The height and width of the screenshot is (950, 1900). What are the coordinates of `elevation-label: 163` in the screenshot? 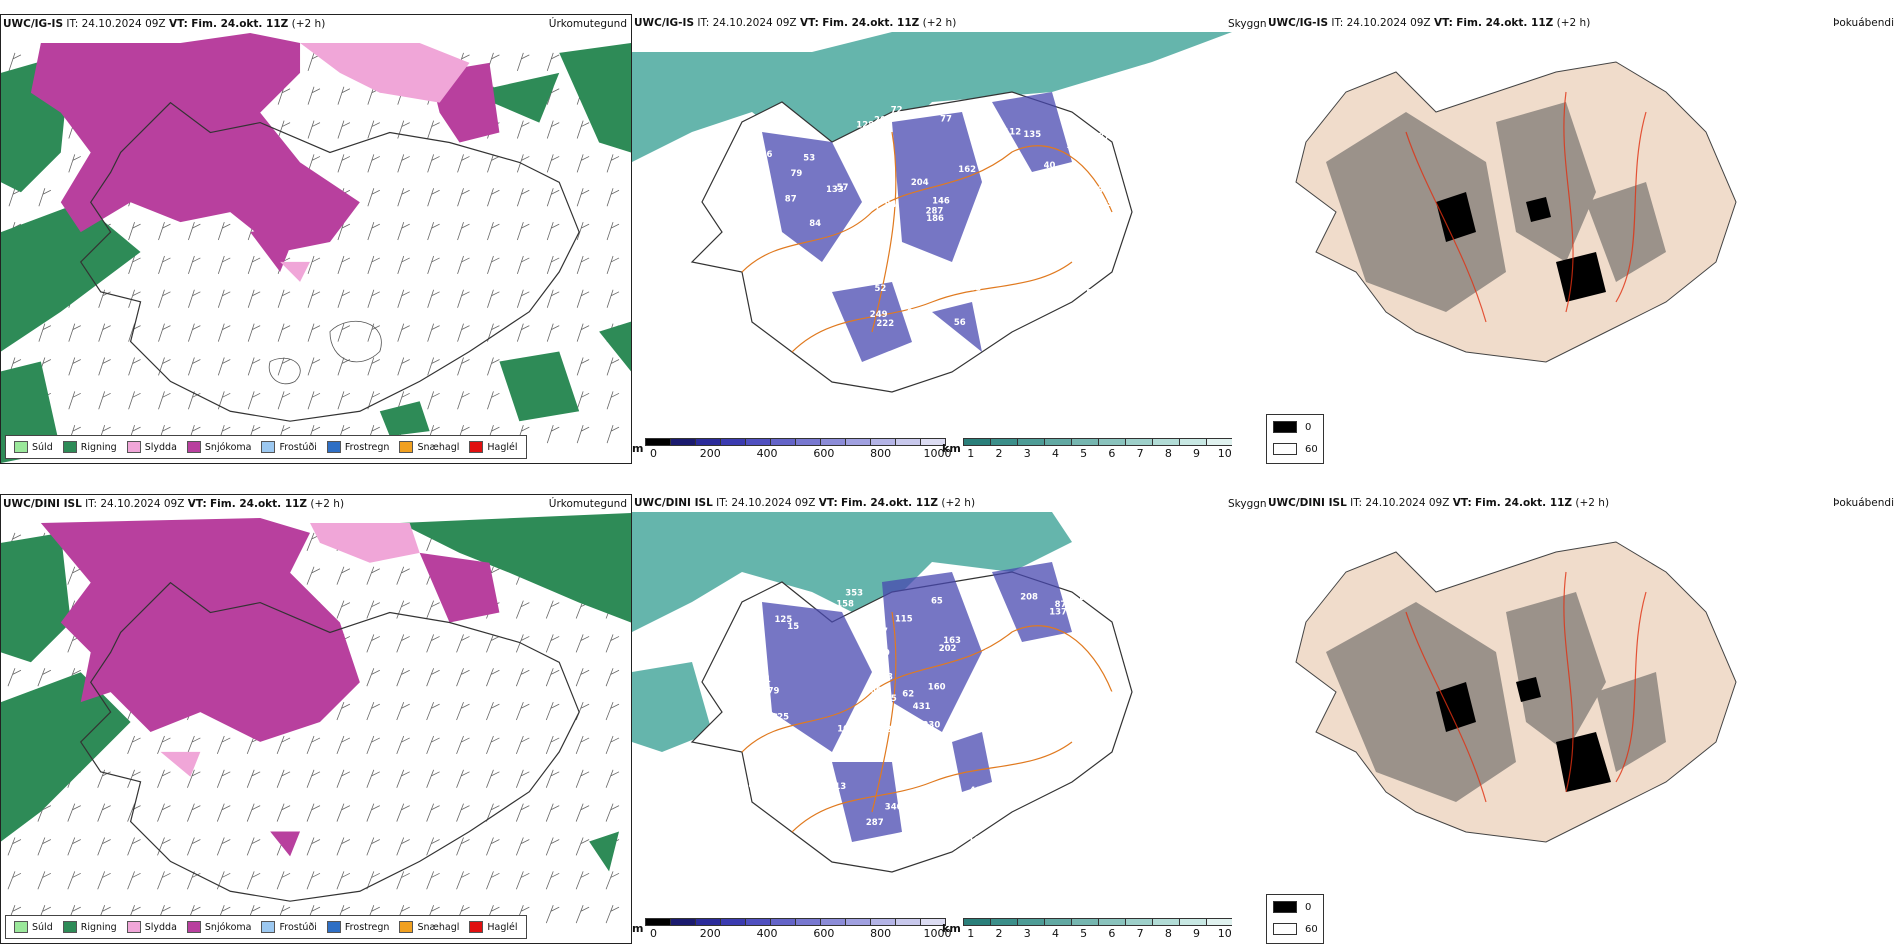 It's located at (952, 641).